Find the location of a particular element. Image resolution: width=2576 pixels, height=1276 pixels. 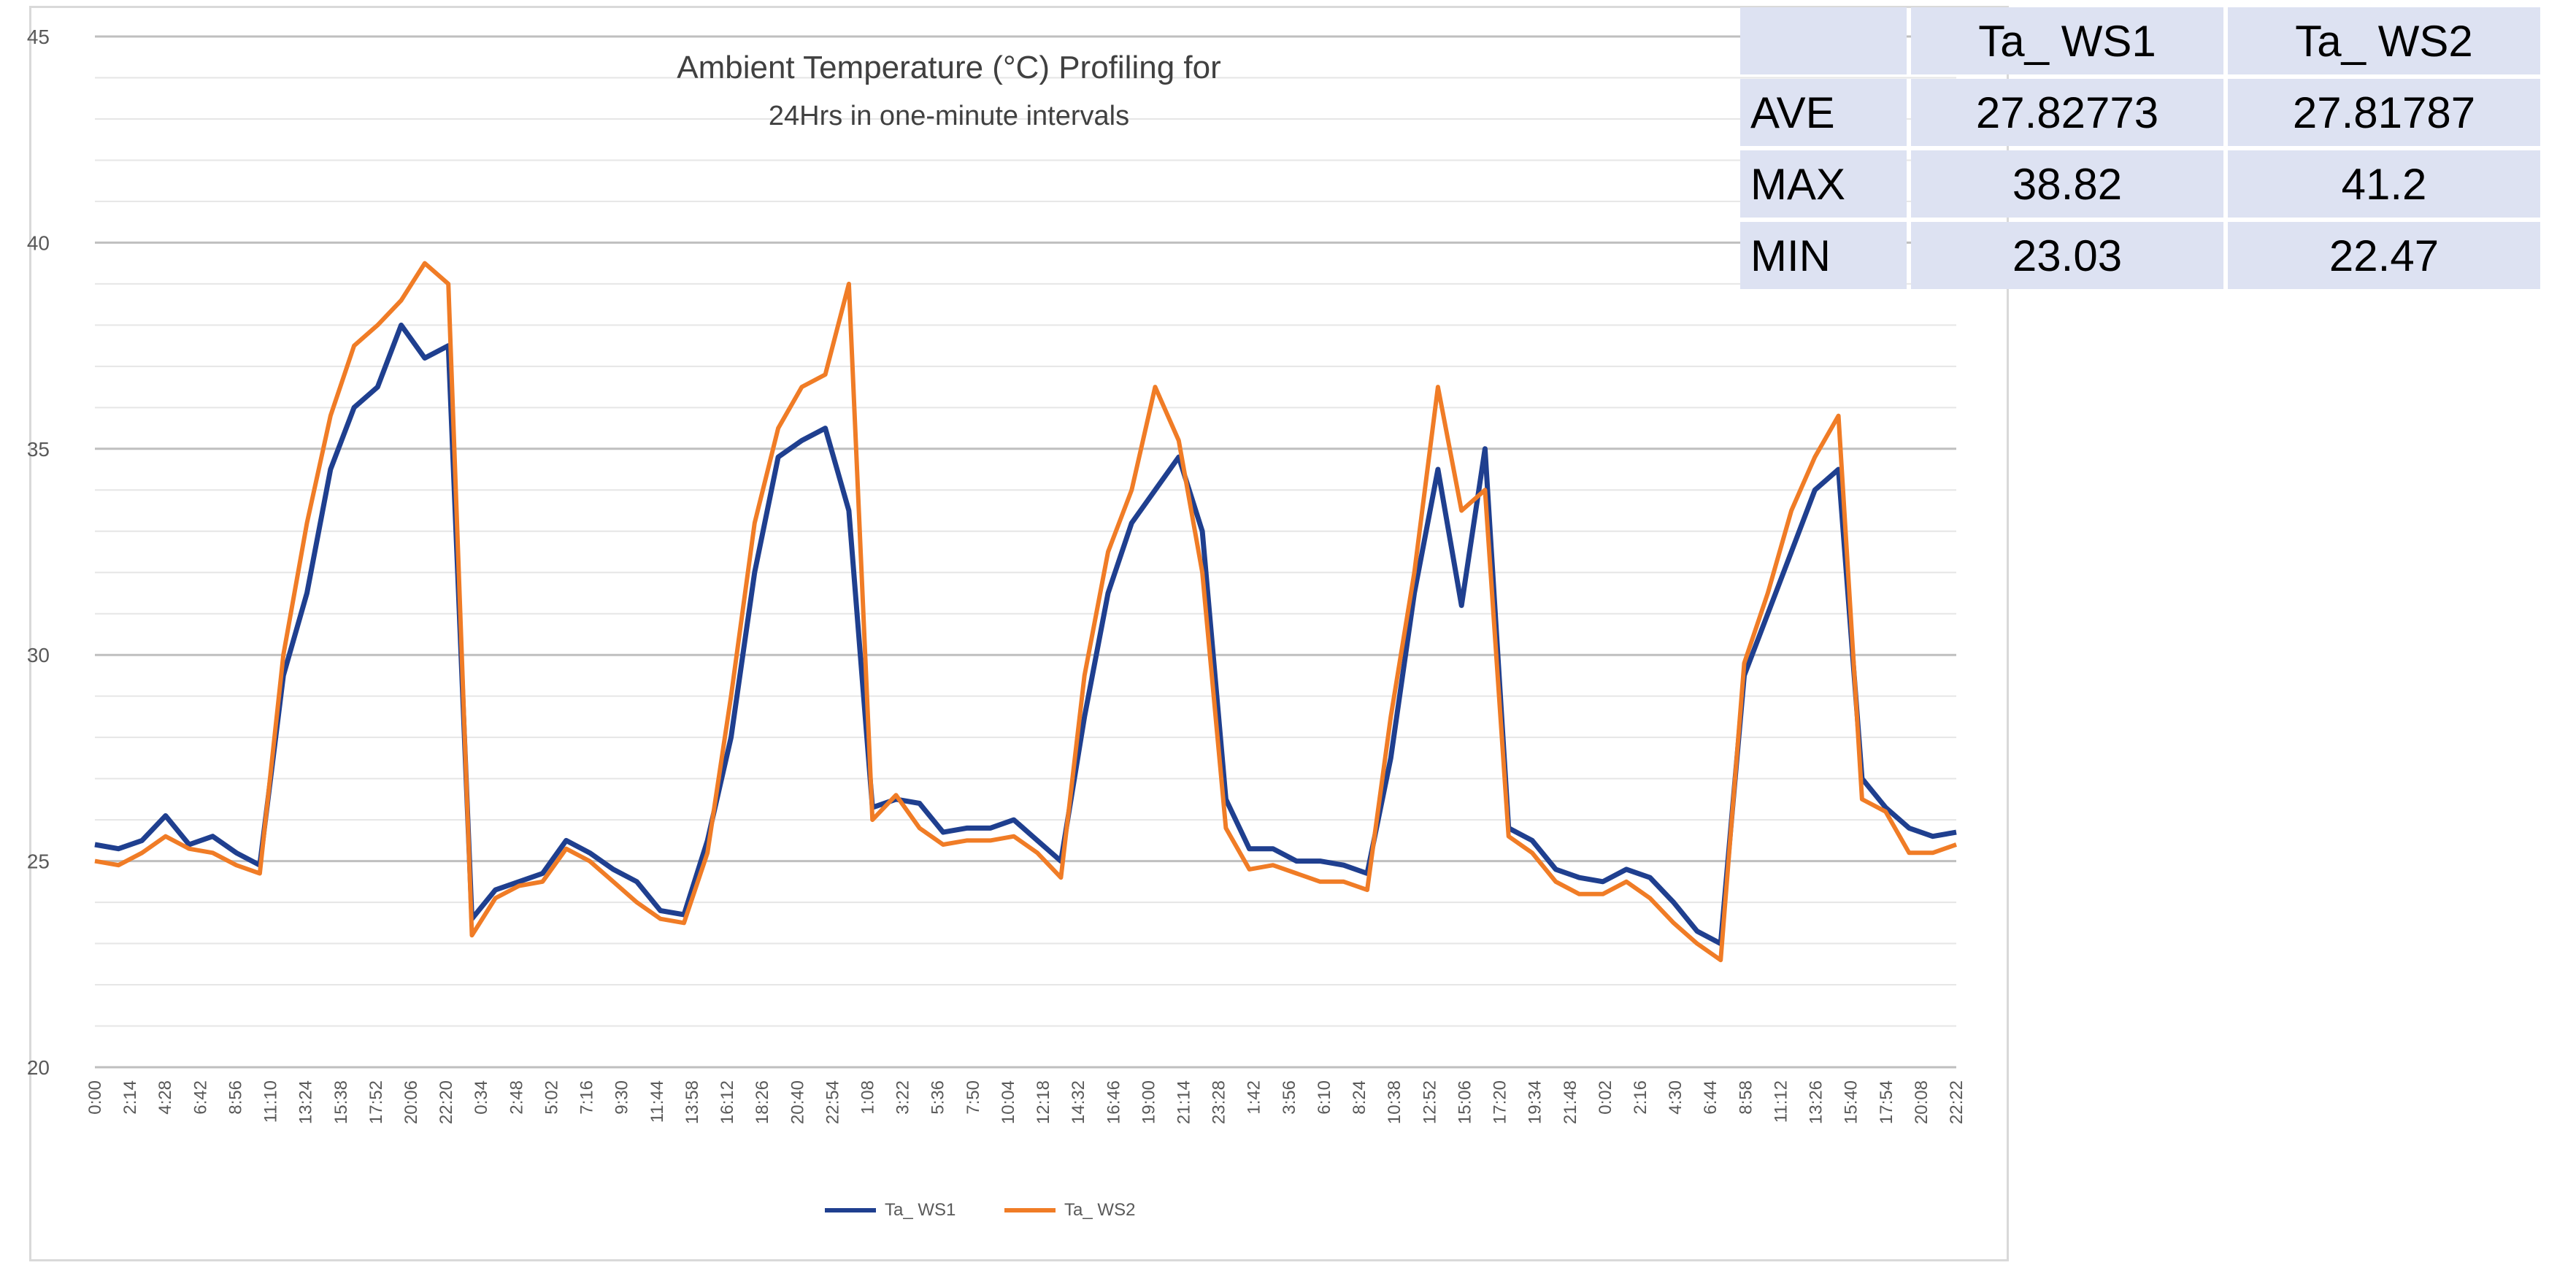

x-tick-label: 4:30 is located at coordinates (1675, 1097).